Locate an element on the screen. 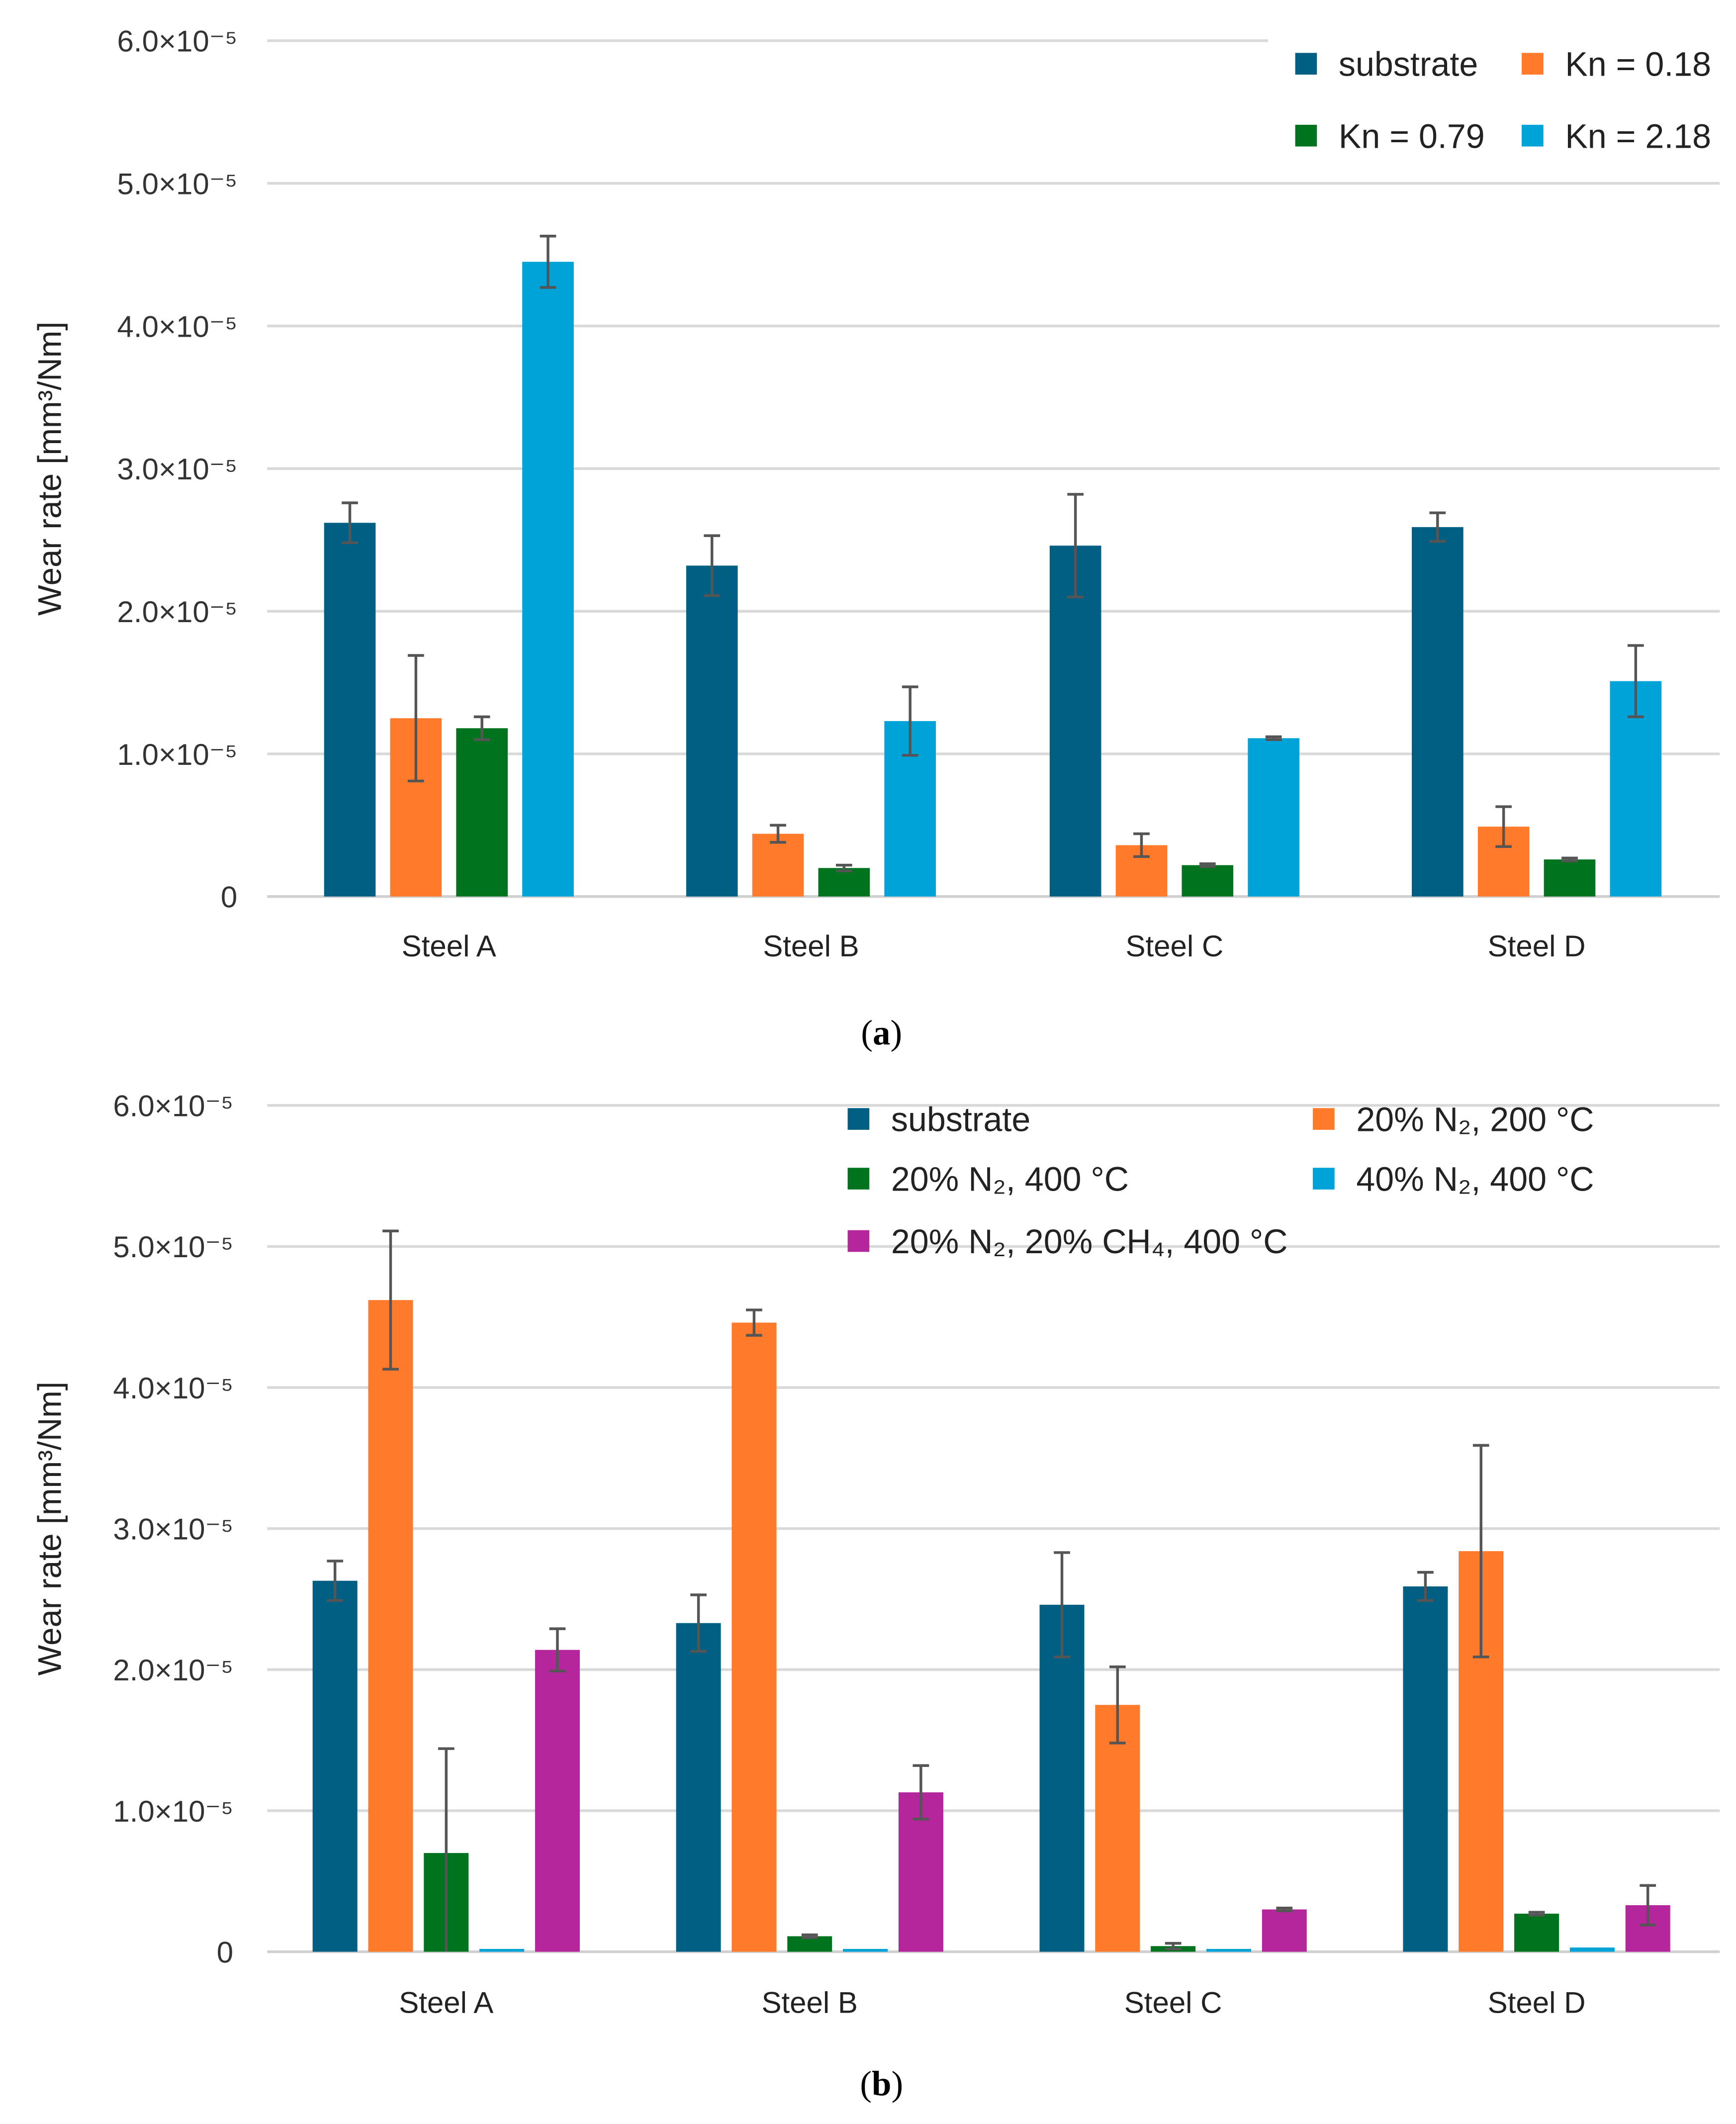 The image size is (1736, 2124). legend-label: 40% N₂, 400 °C is located at coordinates (1475, 1180).